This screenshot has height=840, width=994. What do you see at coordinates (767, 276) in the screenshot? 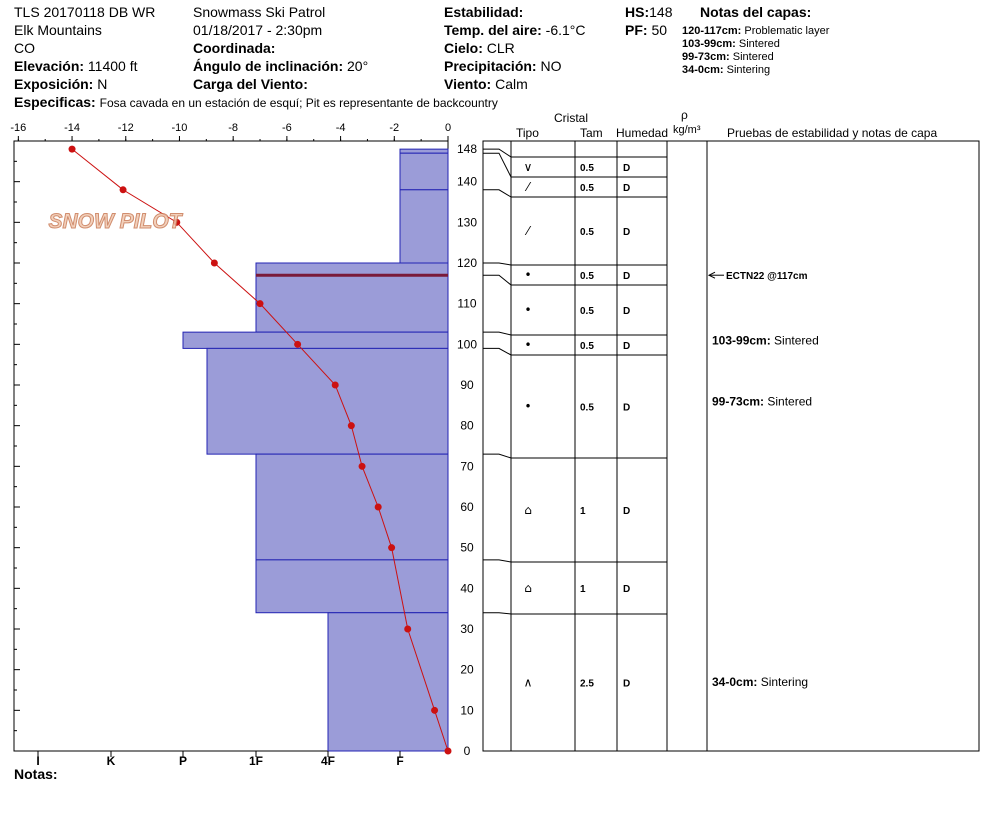
I see `stability-test-label: ECTN22 @117cm` at bounding box center [767, 276].